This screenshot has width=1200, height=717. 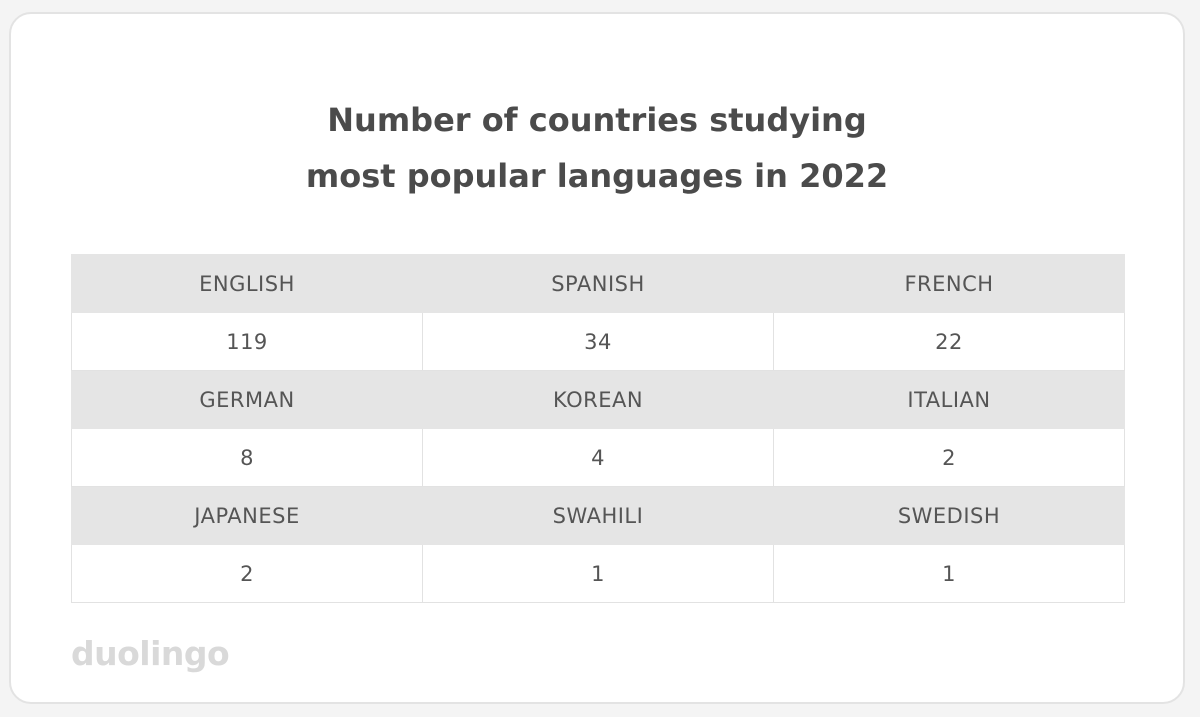 I want to click on table-header-row: ENGLISH SPANISH FRENCH, so click(x=598, y=283).